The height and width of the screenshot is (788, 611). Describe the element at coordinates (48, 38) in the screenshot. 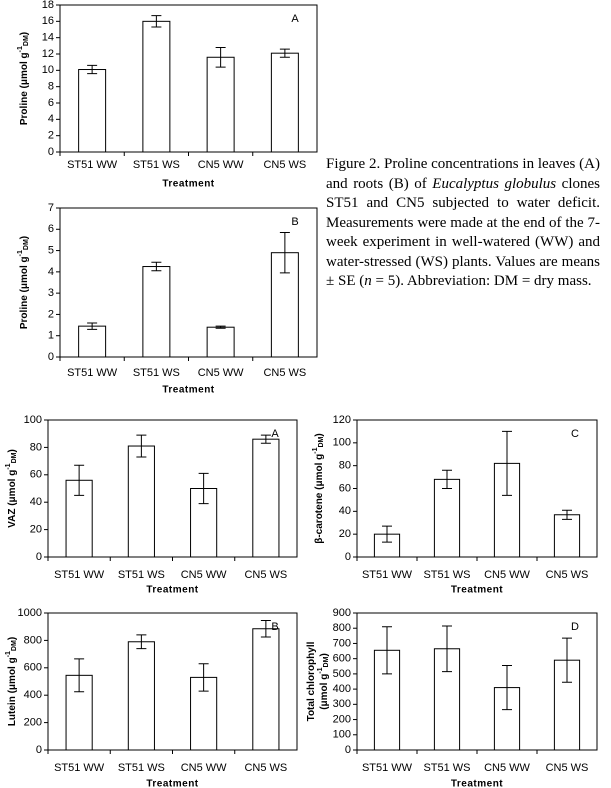

I see `y-tick-label: 14` at that location.